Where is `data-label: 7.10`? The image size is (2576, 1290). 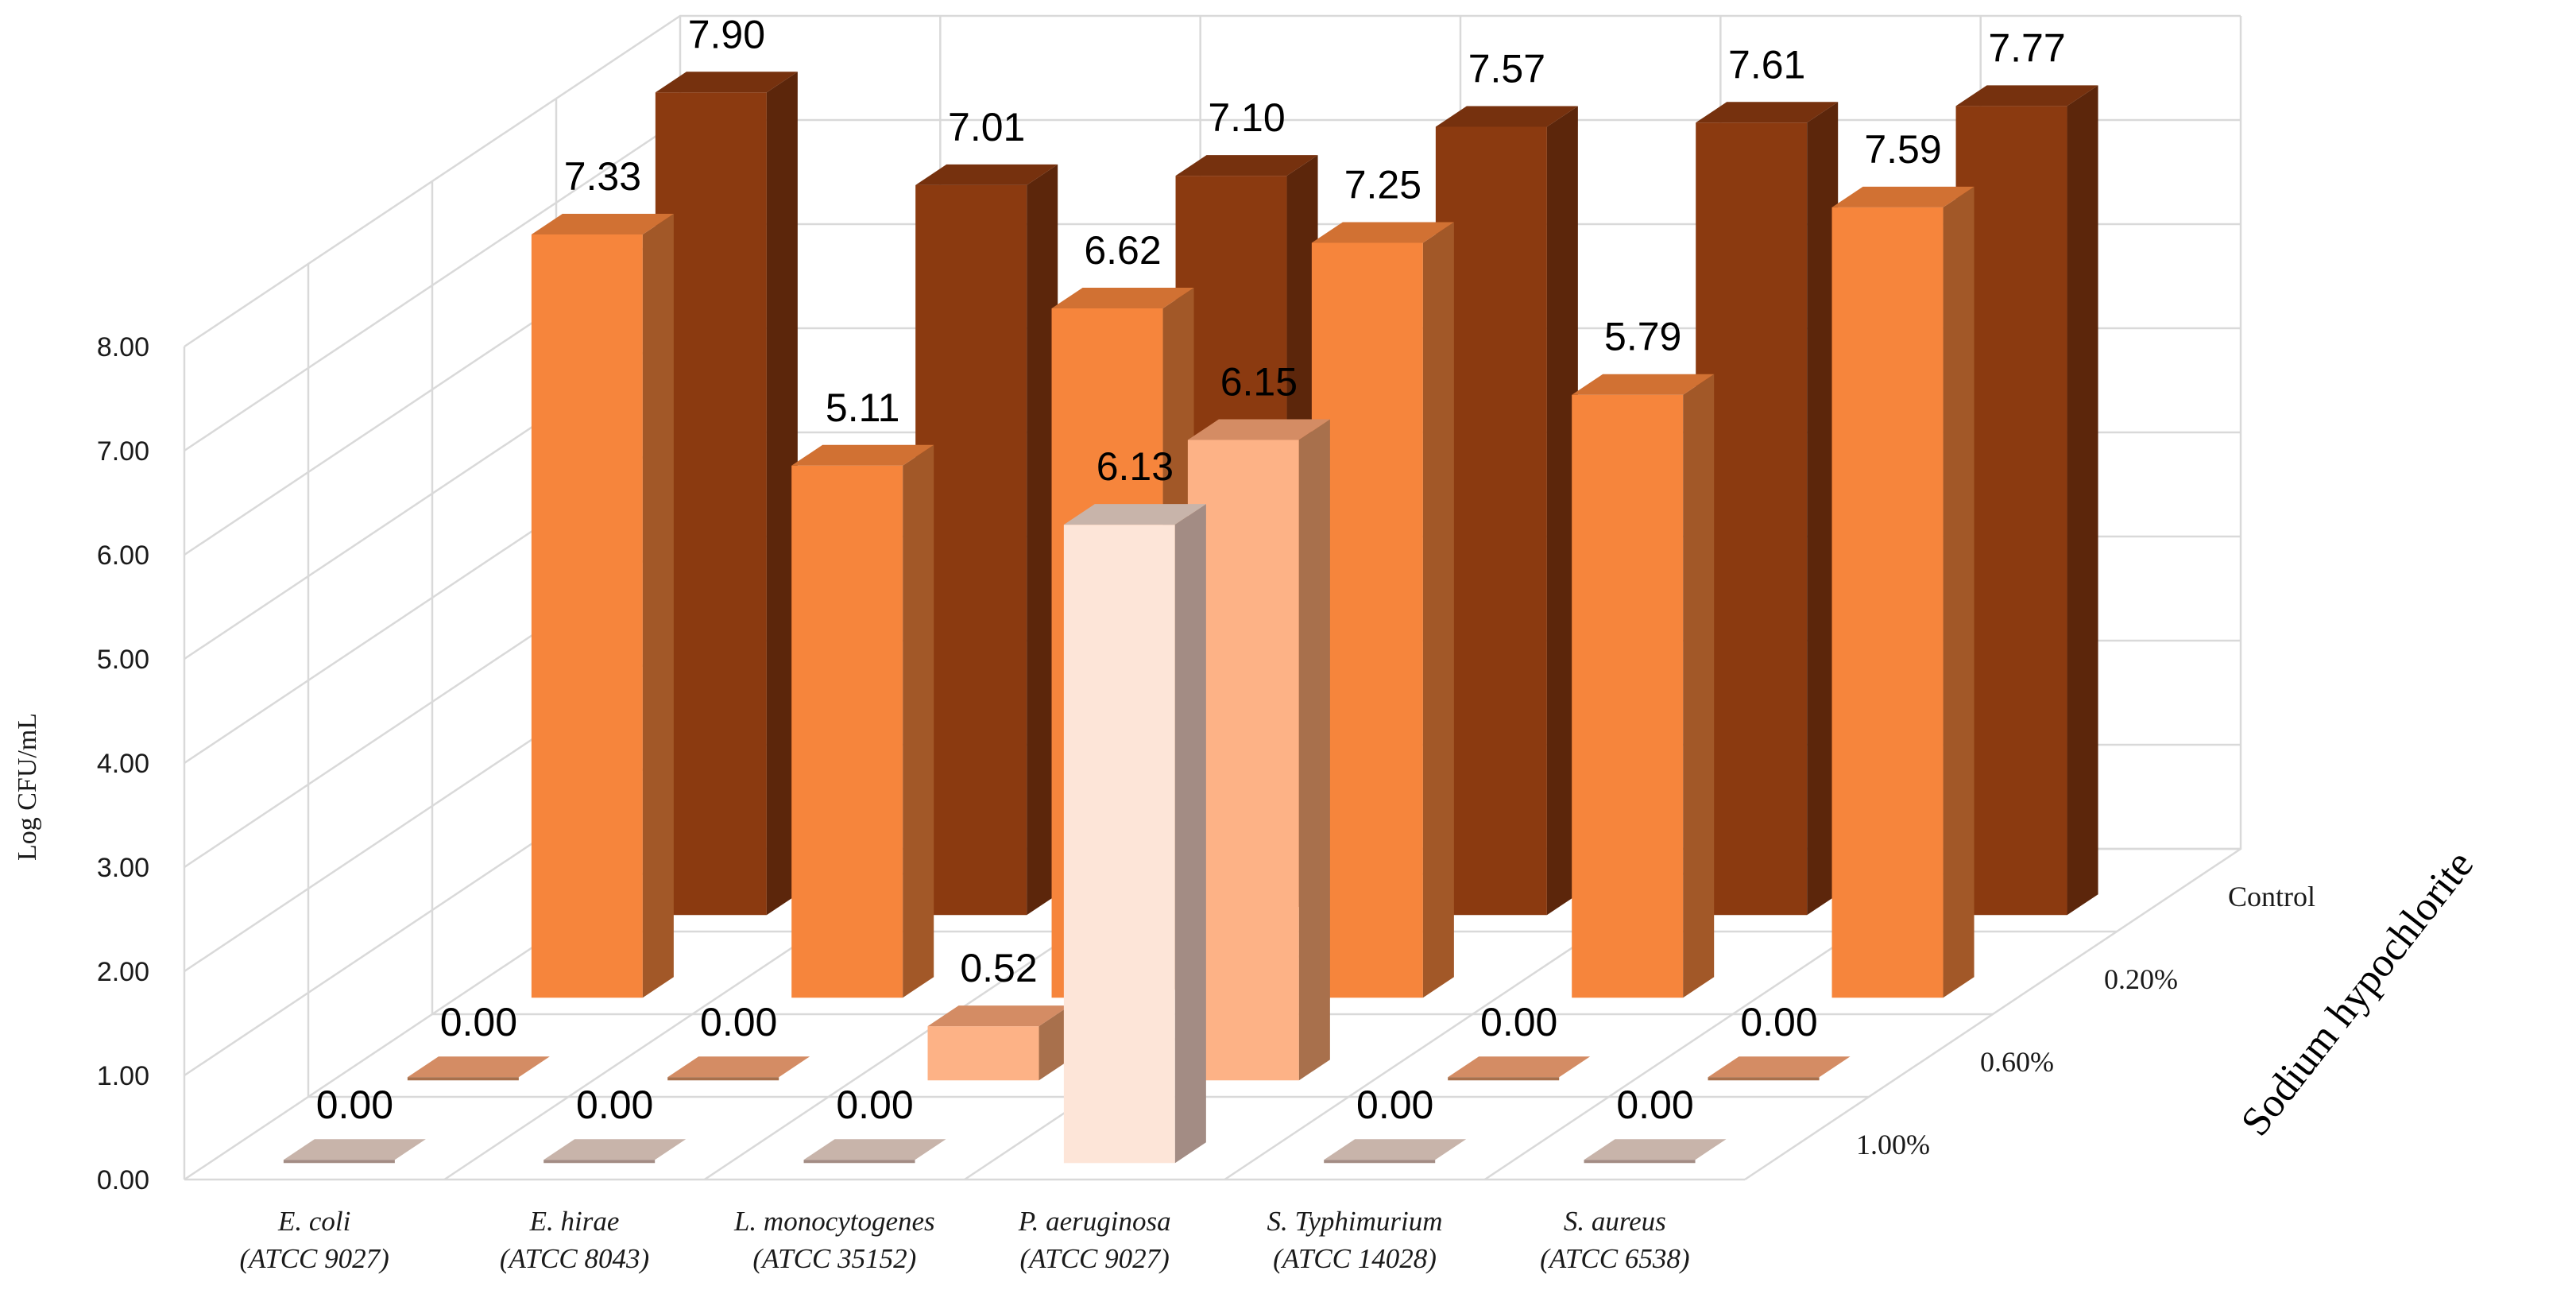 data-label: 7.10 is located at coordinates (1246, 117).